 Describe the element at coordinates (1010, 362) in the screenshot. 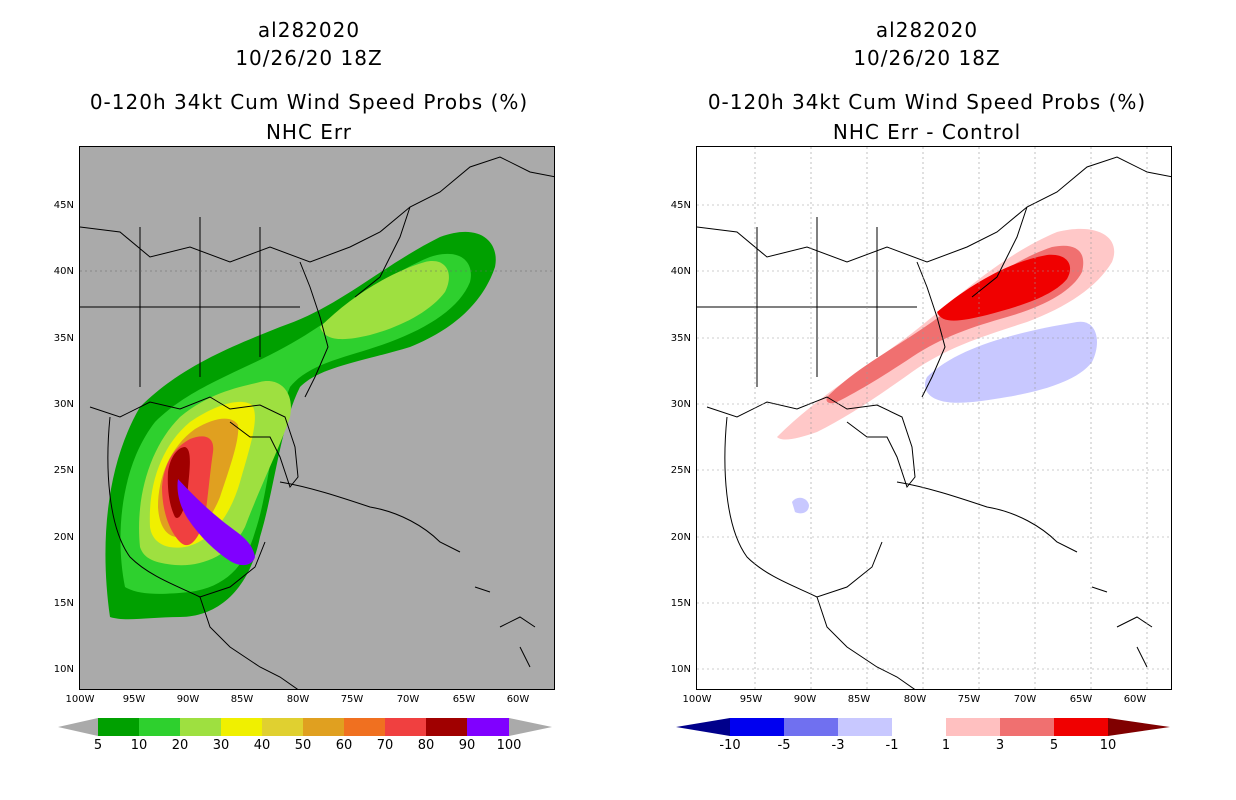

I see `diff-contour-minus1` at that location.